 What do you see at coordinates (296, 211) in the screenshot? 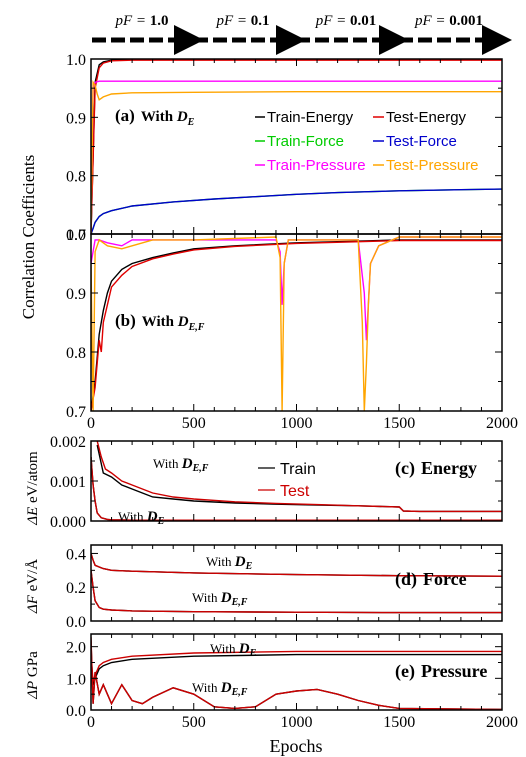
I see `series-line-test-force` at bounding box center [296, 211].